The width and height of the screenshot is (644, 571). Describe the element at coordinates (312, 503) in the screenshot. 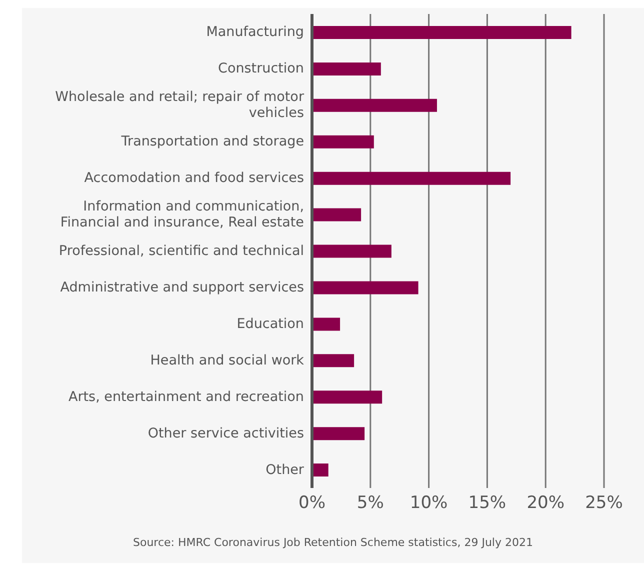

I see `x-tick-label: 0%` at that location.